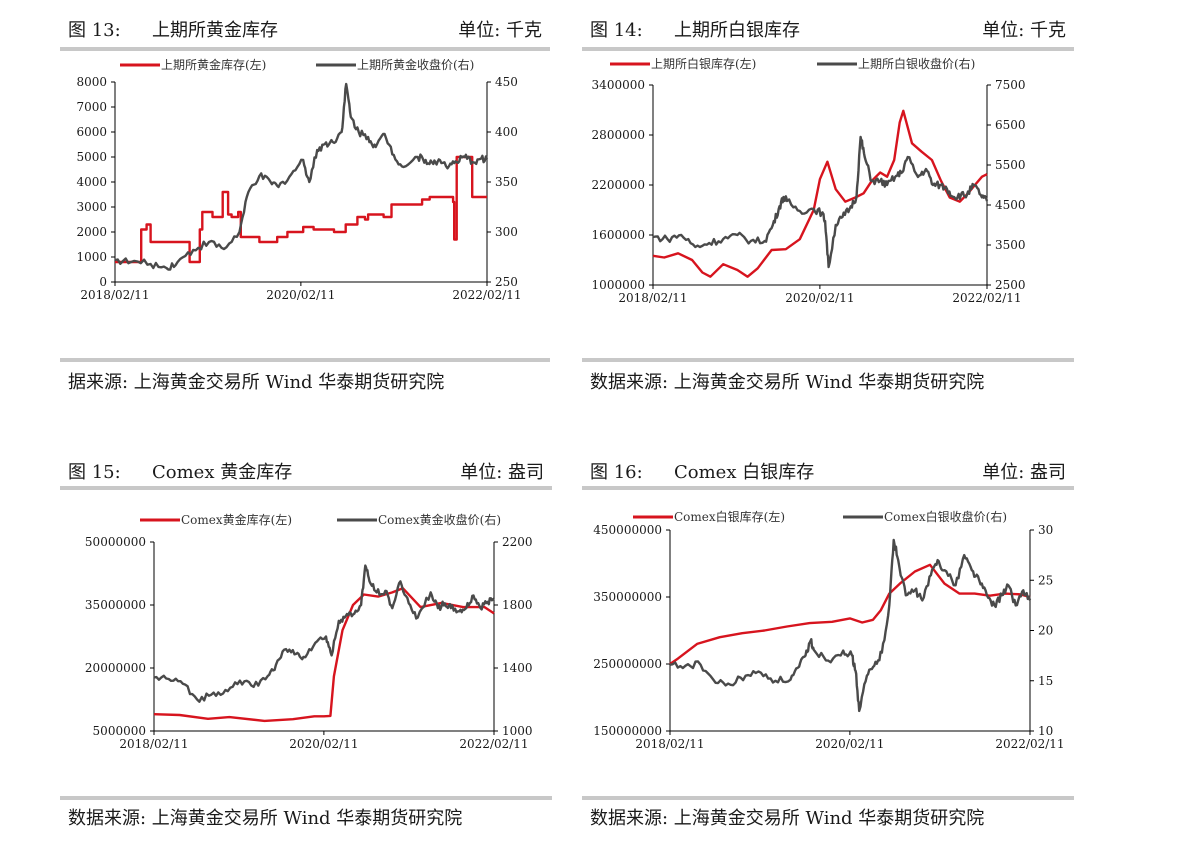 The image size is (1191, 847). Describe the element at coordinates (94, 30) in the screenshot. I see `figure-number: 图 13:` at that location.